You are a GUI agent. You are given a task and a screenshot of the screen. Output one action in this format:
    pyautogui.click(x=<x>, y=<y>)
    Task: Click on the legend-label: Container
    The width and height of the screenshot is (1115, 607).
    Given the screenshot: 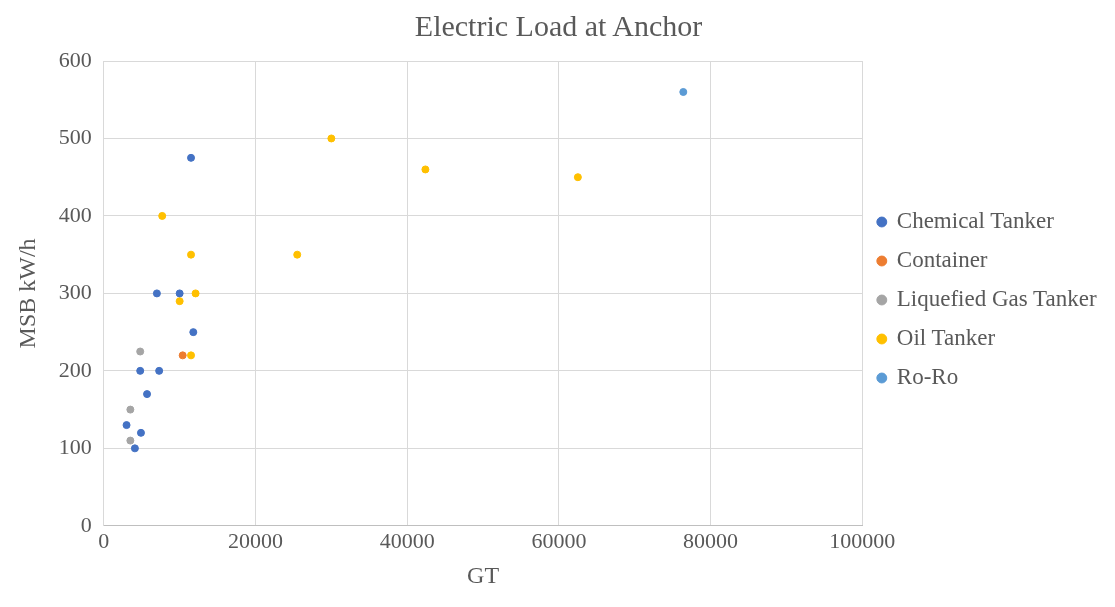 What is the action you would take?
    pyautogui.click(x=942, y=260)
    